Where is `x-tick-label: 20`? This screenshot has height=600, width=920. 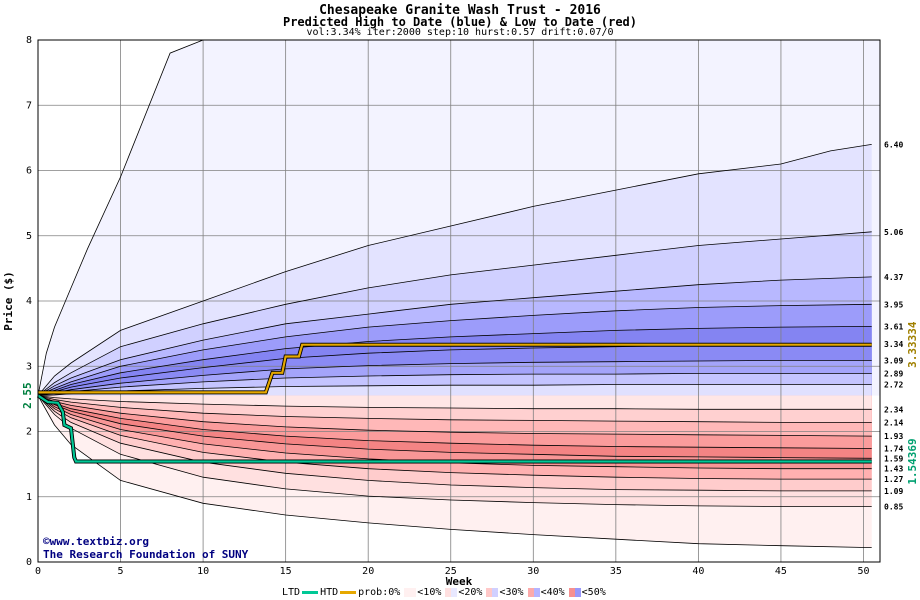 x-tick-label: 20 is located at coordinates (368, 571).